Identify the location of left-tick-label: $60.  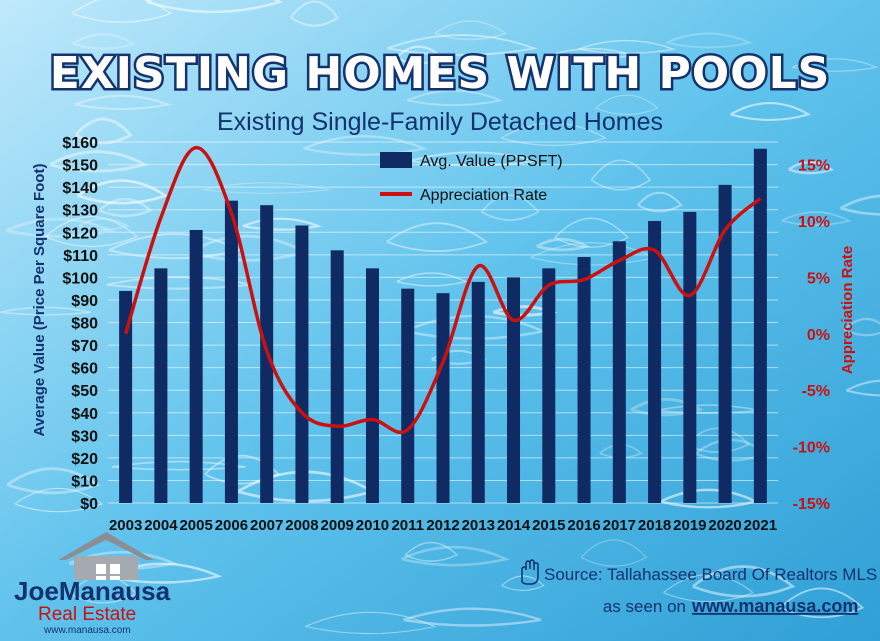
(84, 369).